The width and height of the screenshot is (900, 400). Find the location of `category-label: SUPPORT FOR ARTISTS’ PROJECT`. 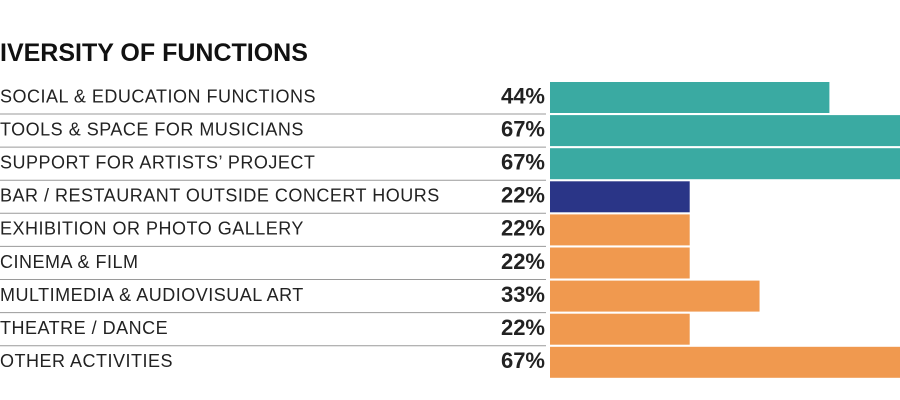

category-label: SUPPORT FOR ARTISTS’ PROJECT is located at coordinates (157, 162).